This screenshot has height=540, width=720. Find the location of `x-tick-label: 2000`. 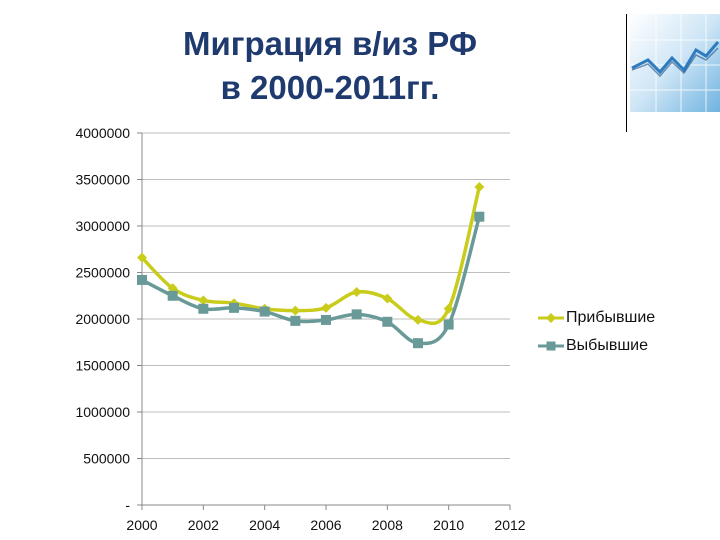

x-tick-label: 2000 is located at coordinates (141, 525).